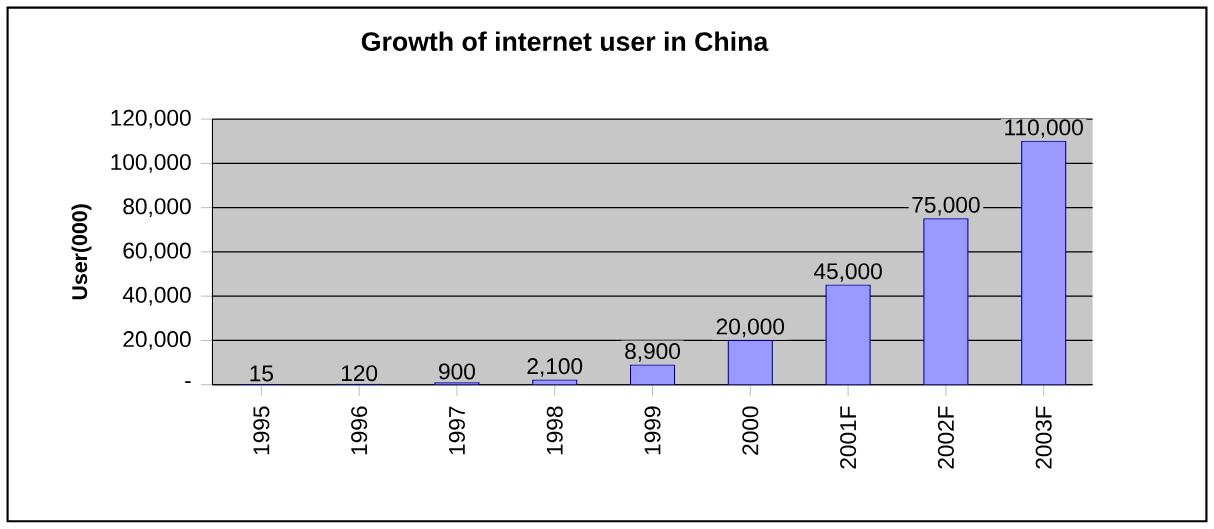 The width and height of the screenshot is (1214, 529). Describe the element at coordinates (750, 430) in the screenshot. I see `x-tick-label: 2000` at that location.